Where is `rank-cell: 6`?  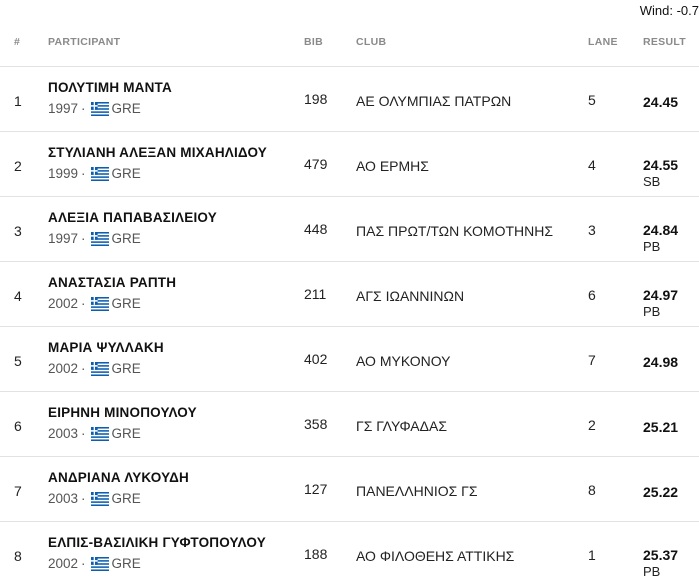
rank-cell: 6 is located at coordinates (18, 426).